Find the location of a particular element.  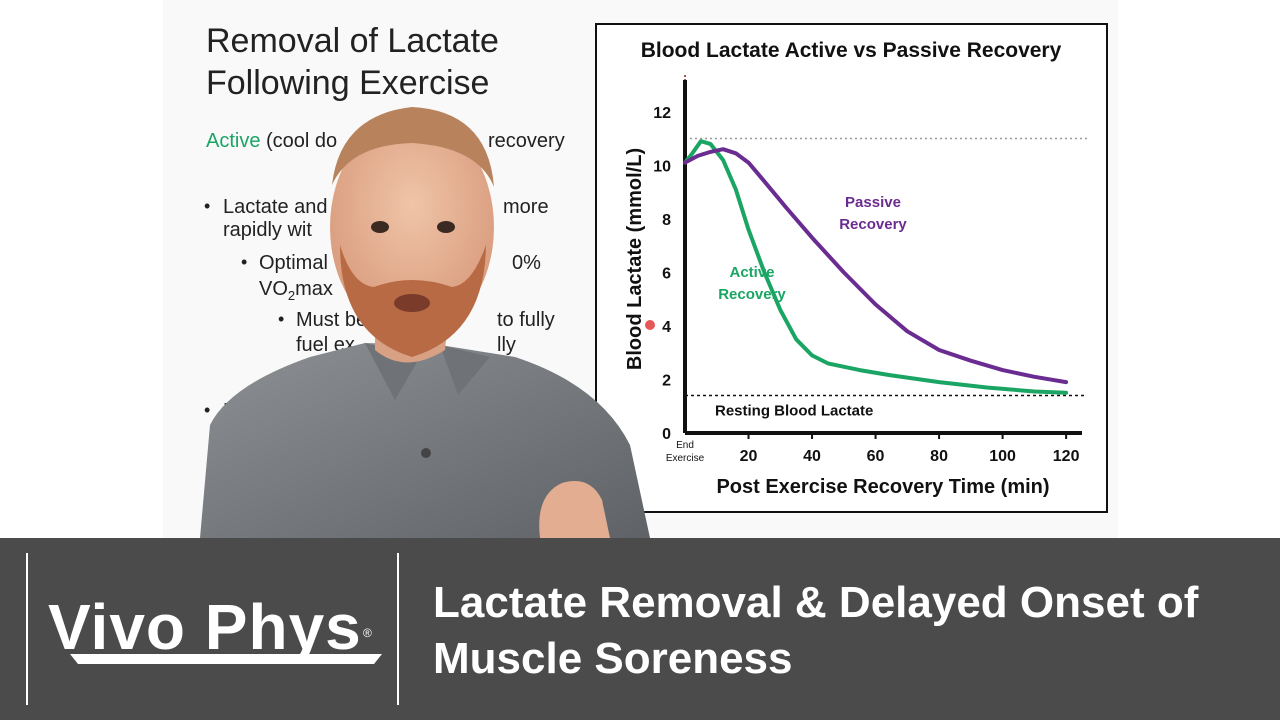

presenter-shirt is located at coordinates (425, 440).